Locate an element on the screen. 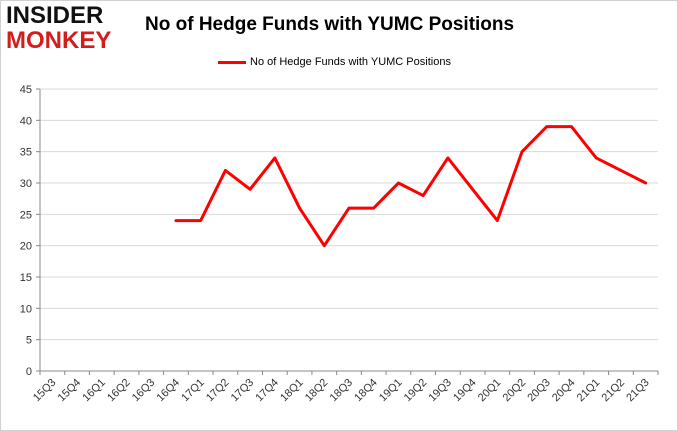 This screenshot has width=678, height=431. legend-label: No of Hedge Funds with YUMC Positions is located at coordinates (350, 62).